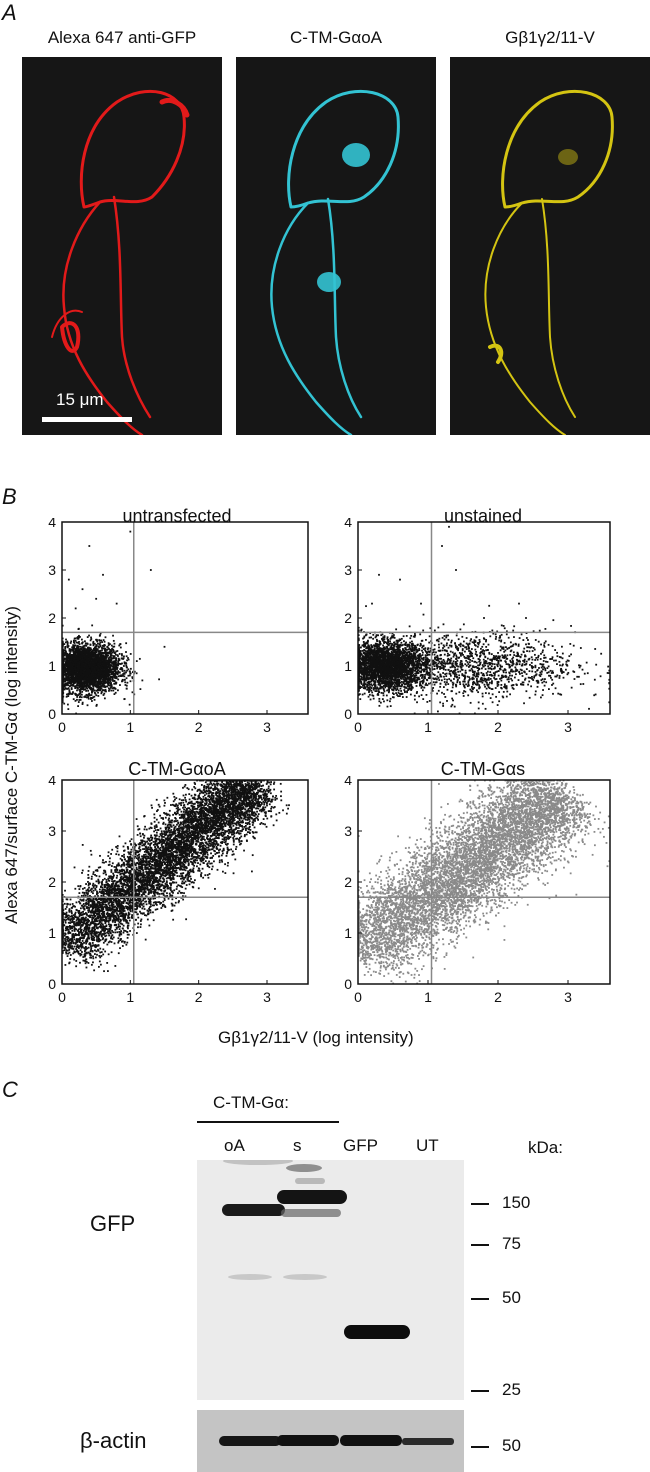 This screenshot has width=650, height=1472. What do you see at coordinates (52, 570) in the screenshot?
I see `y-tick-label: 3` at bounding box center [52, 570].